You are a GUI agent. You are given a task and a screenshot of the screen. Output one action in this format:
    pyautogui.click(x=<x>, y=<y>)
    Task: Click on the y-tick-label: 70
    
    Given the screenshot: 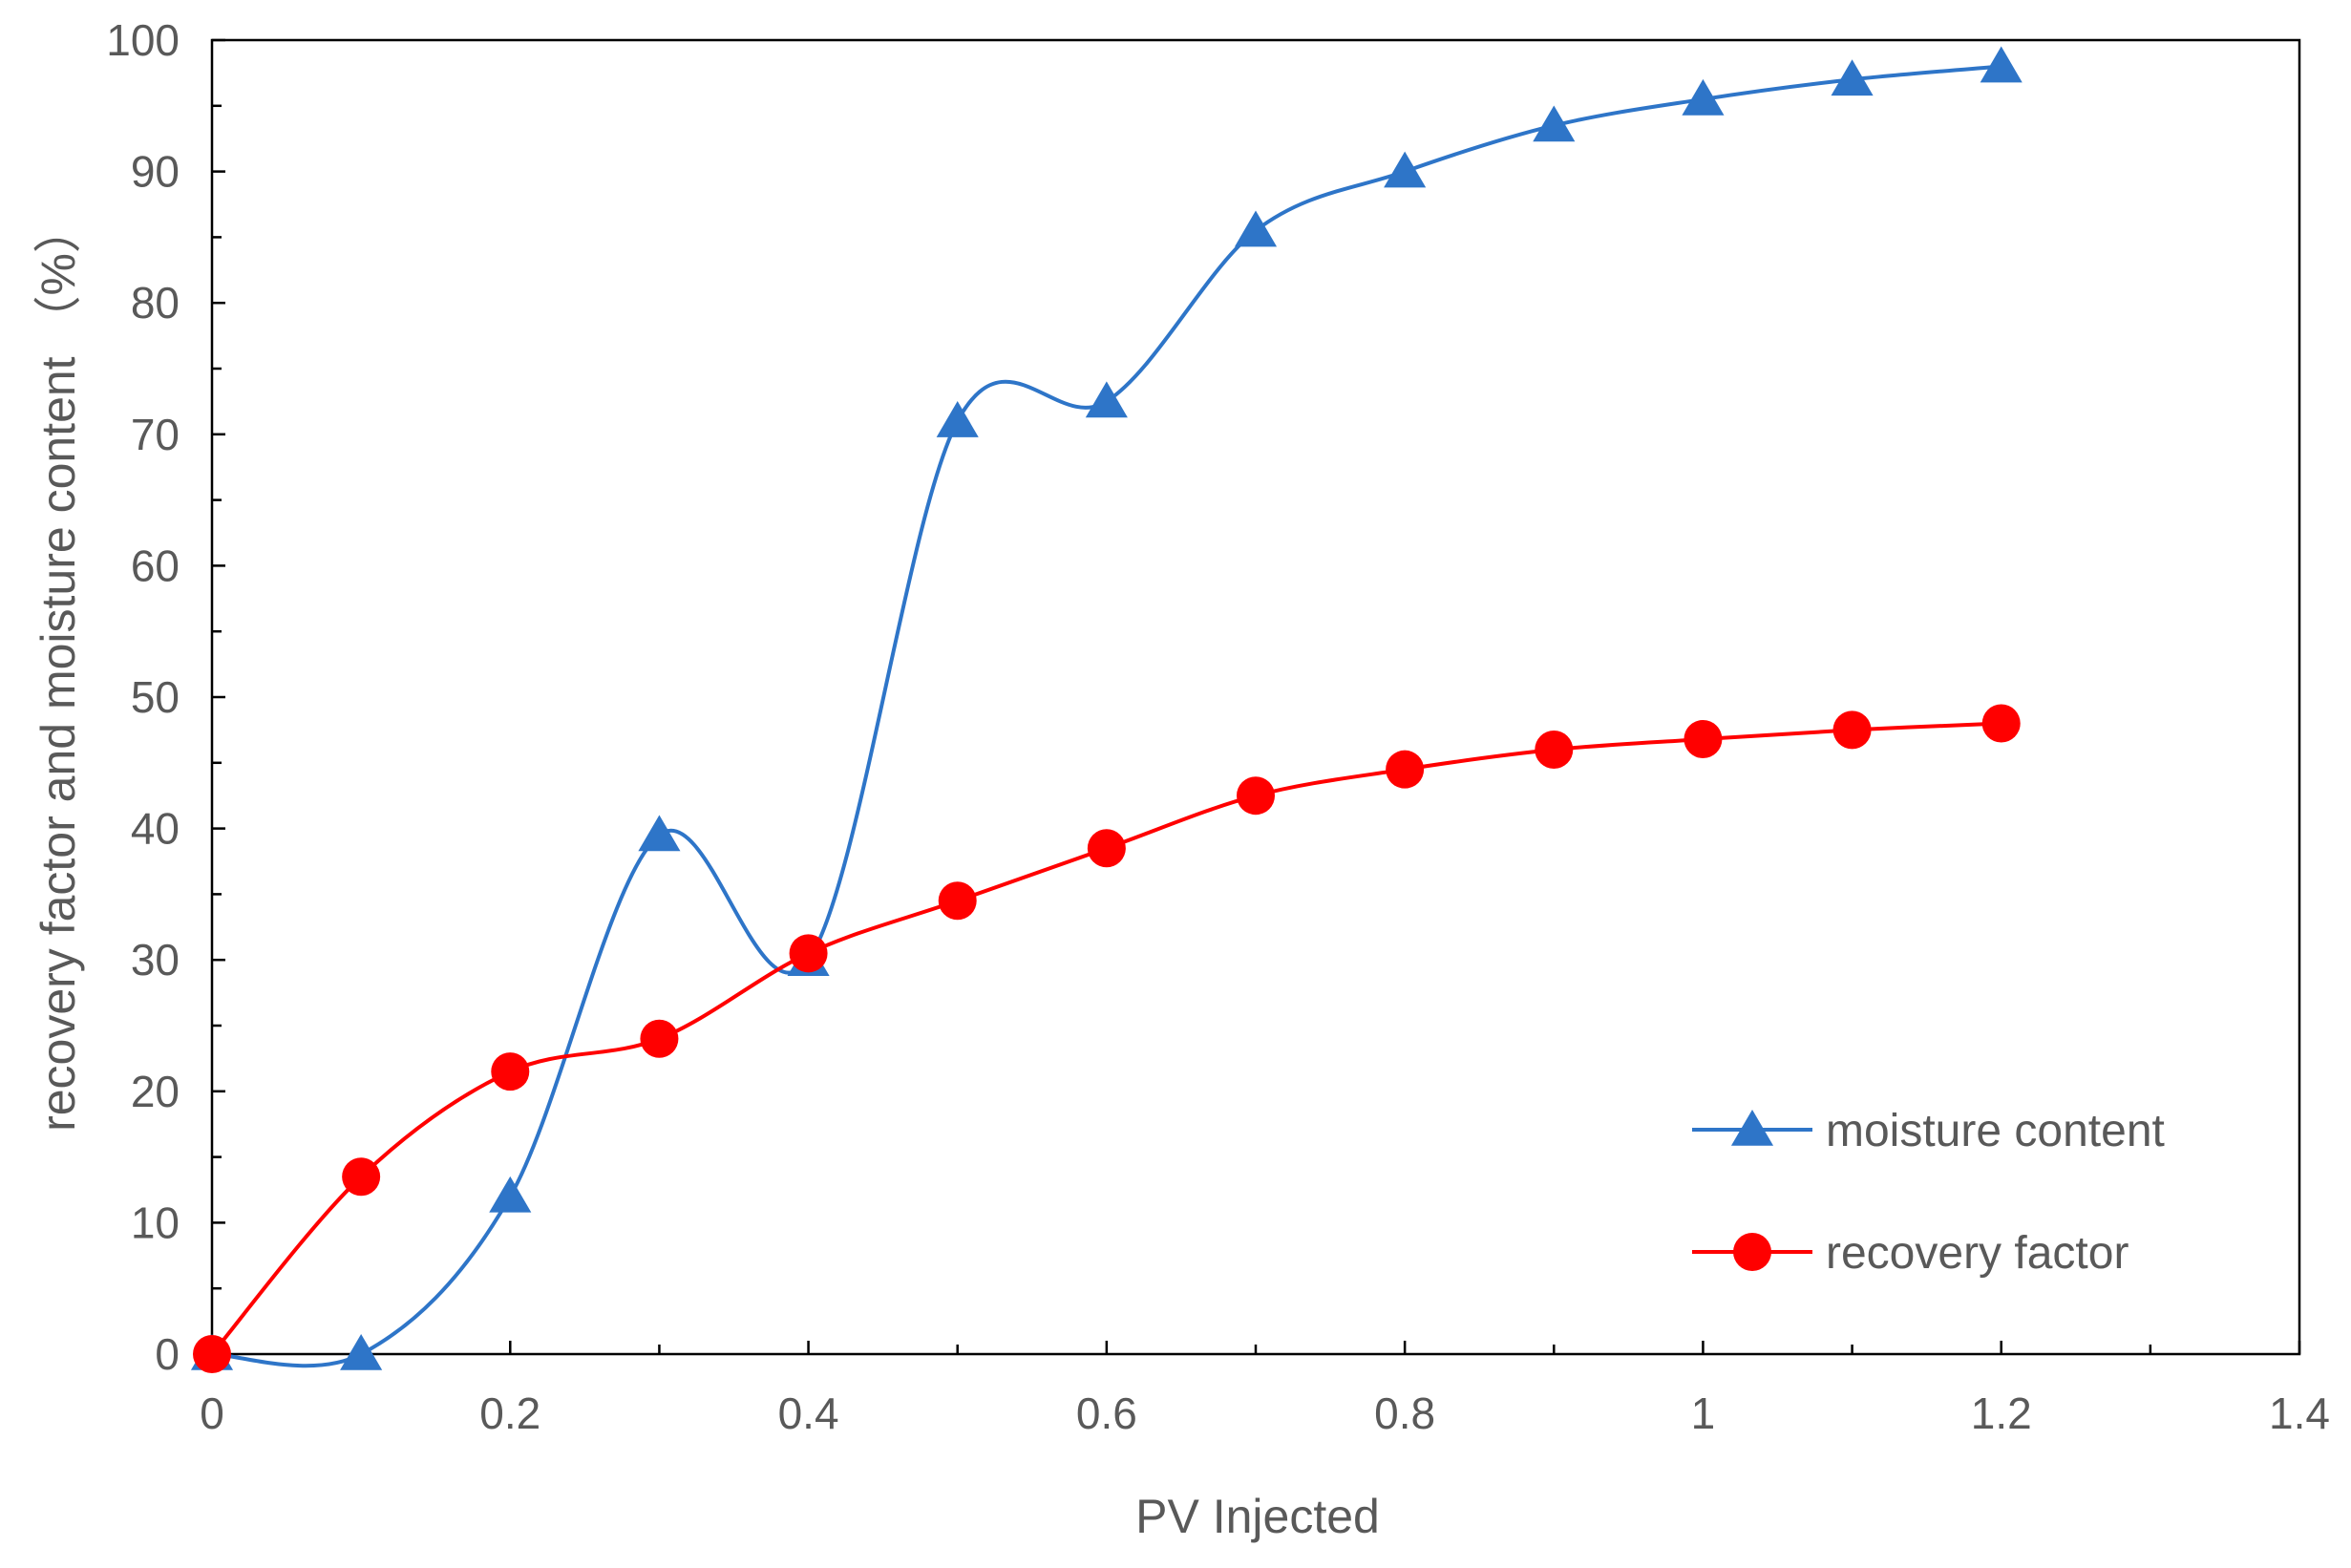 What is the action you would take?
    pyautogui.click(x=156, y=434)
    